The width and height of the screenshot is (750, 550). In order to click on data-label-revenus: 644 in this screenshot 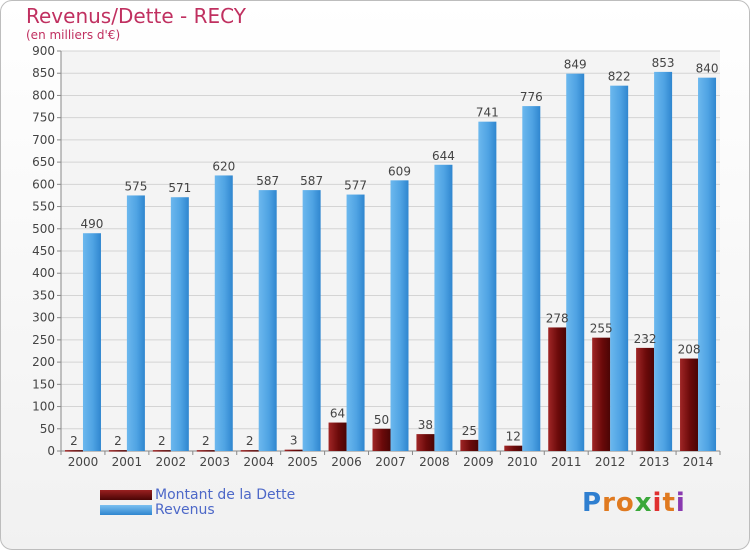, I will do `click(443, 156)`.